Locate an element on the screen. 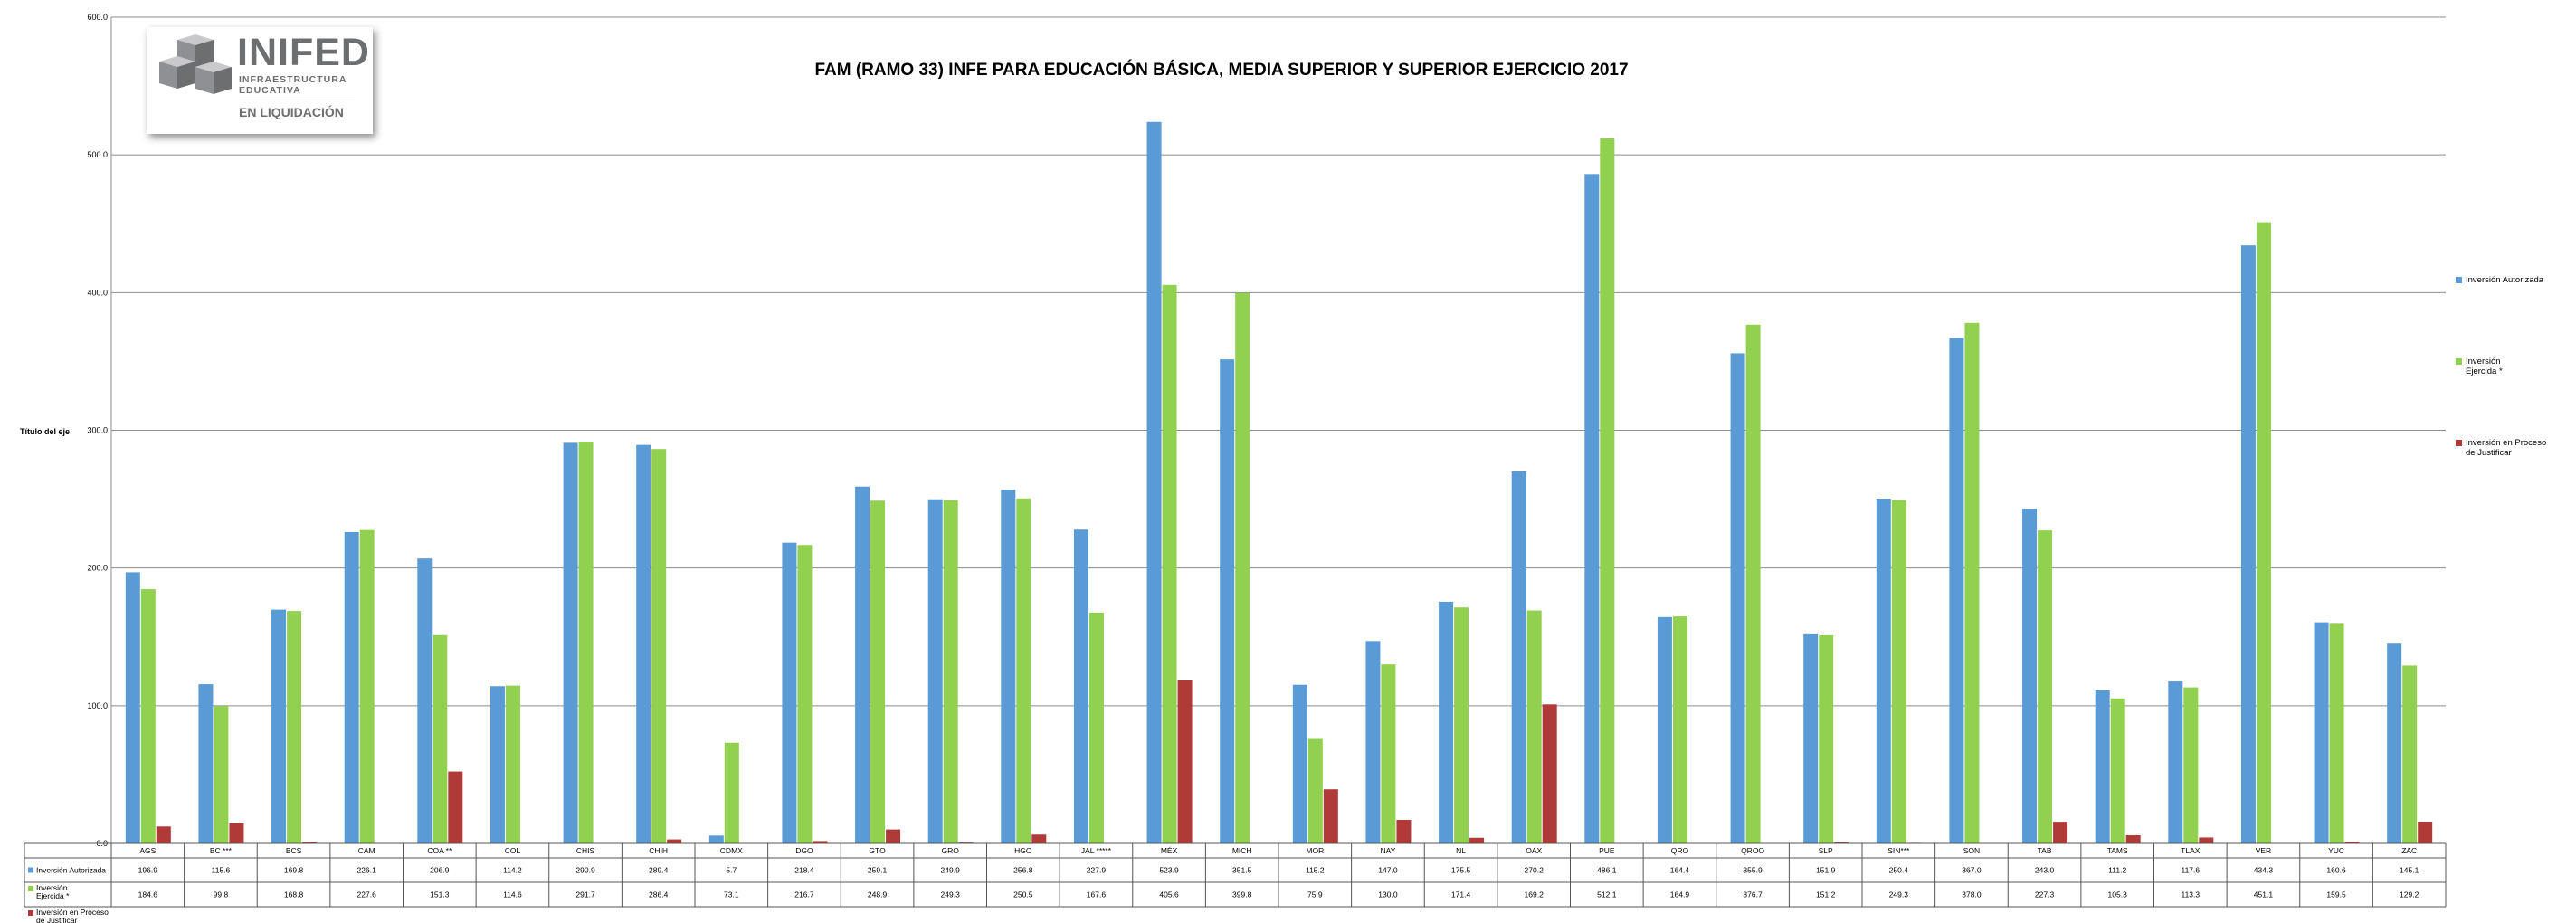 The width and height of the screenshot is (2576, 923). table-value: 151.3 is located at coordinates (440, 894).